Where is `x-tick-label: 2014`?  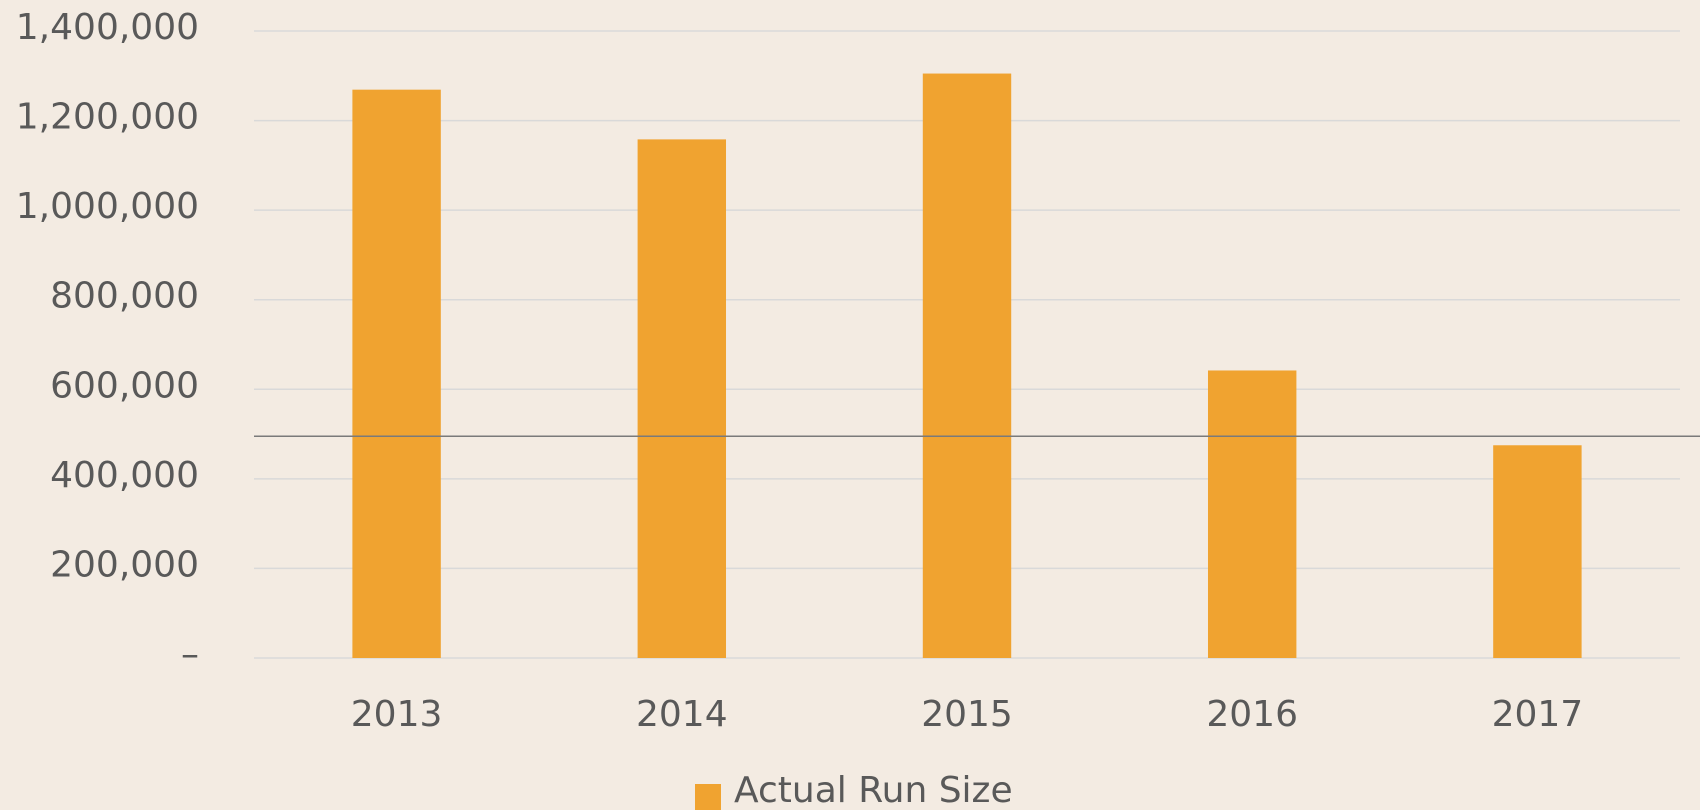 x-tick-label: 2014 is located at coordinates (682, 714).